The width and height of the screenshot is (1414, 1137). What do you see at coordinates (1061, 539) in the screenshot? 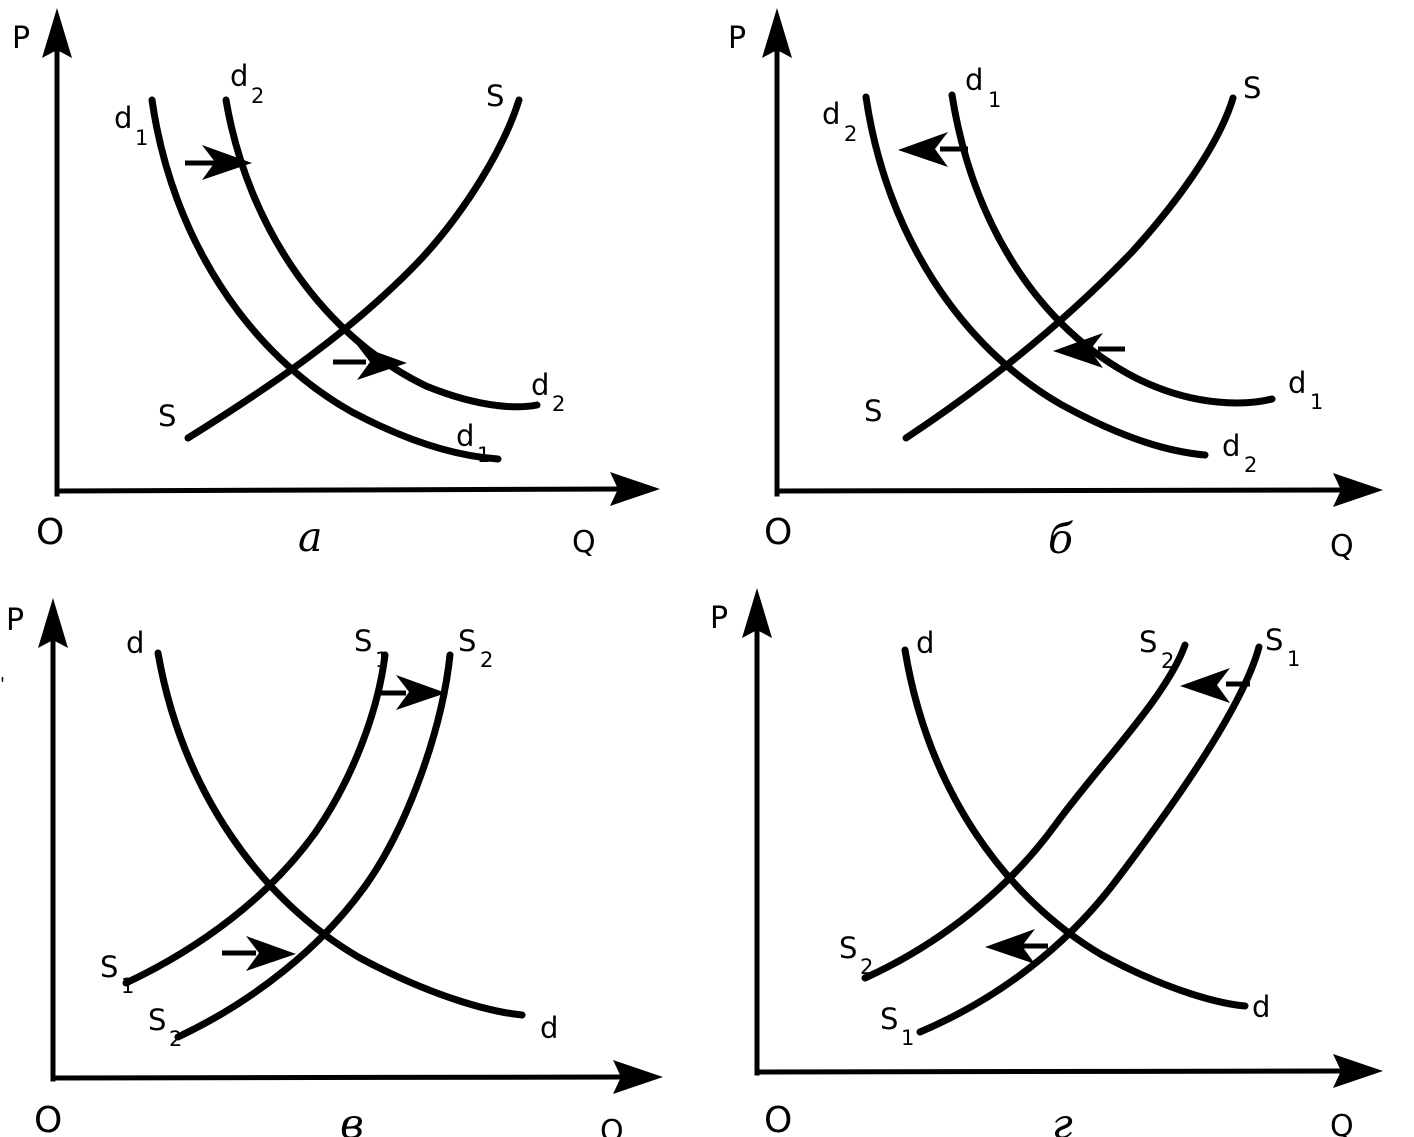
I see `panel-letter: б` at bounding box center [1061, 539].